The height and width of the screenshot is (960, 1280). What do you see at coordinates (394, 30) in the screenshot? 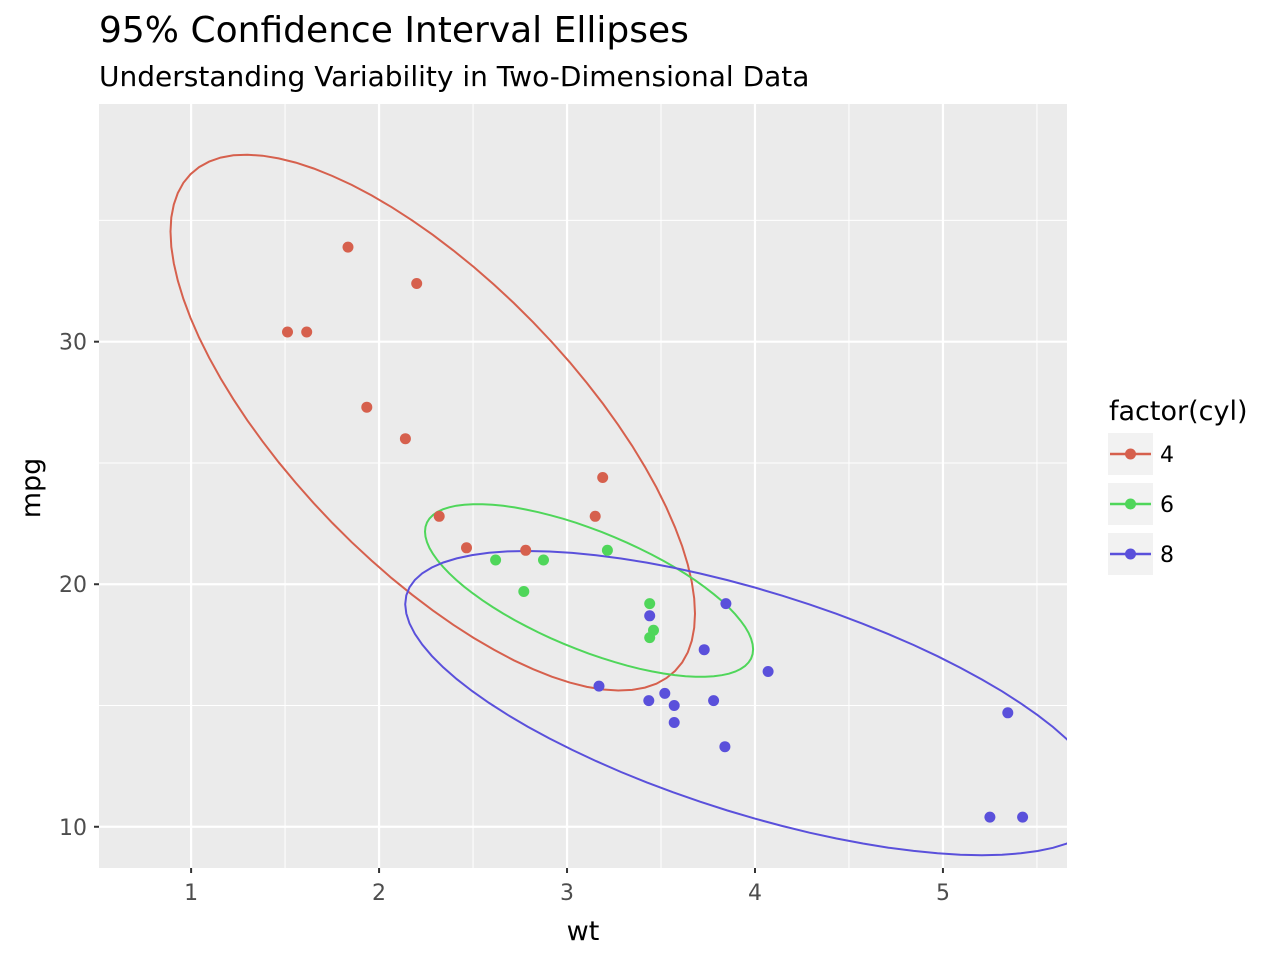
I see `chart-title: 95% Confidence Interval Ellipses` at bounding box center [394, 30].